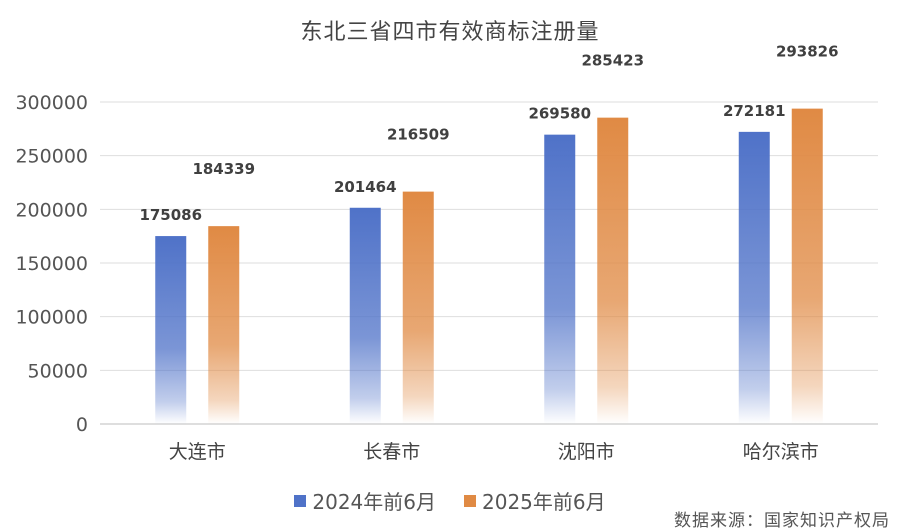 This screenshot has height=532, width=900. What do you see at coordinates (586, 452) in the screenshot?
I see `x-tick-label: 沈阳市` at bounding box center [586, 452].